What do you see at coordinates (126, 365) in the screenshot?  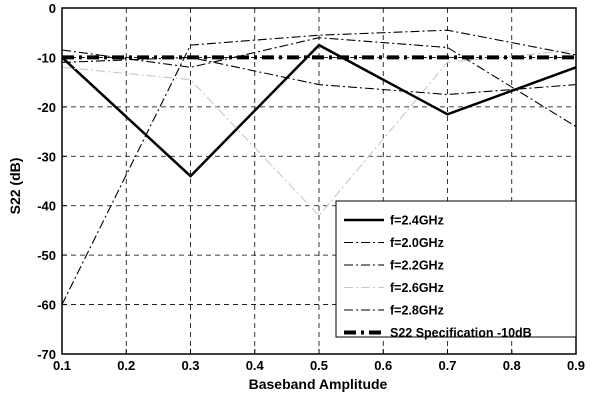 I see `x-tick-label: 0.2` at bounding box center [126, 365].